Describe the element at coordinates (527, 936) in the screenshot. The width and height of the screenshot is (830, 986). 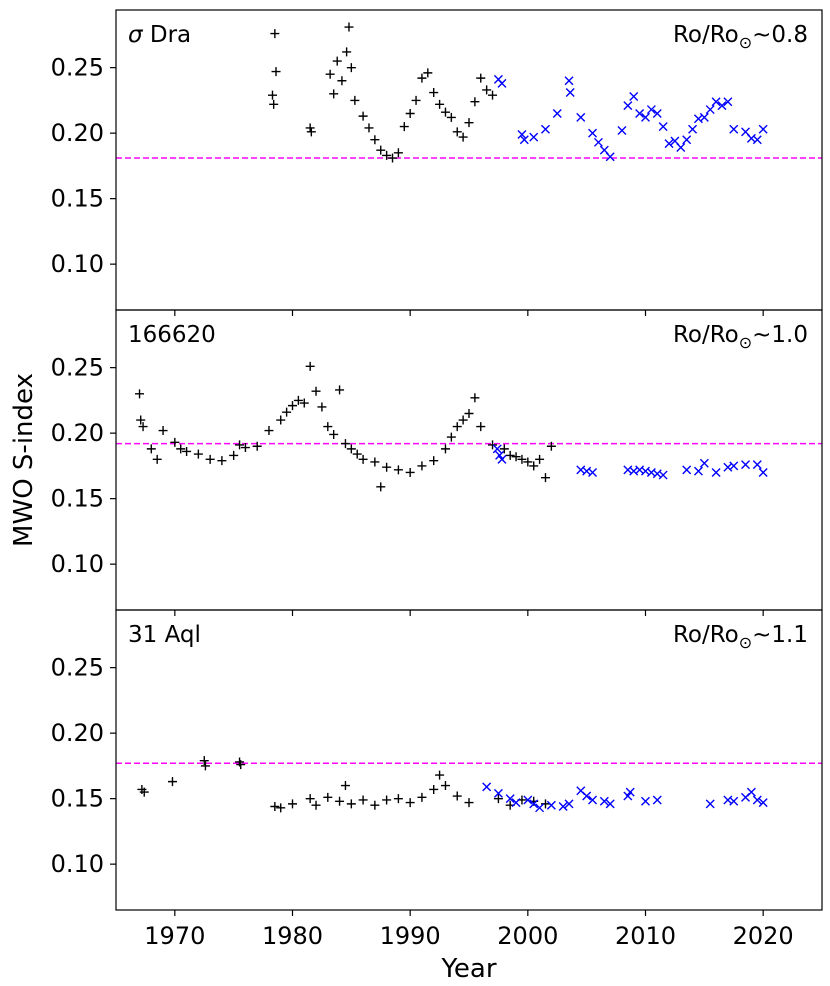
I see `x-tick-label: 2000` at that location.